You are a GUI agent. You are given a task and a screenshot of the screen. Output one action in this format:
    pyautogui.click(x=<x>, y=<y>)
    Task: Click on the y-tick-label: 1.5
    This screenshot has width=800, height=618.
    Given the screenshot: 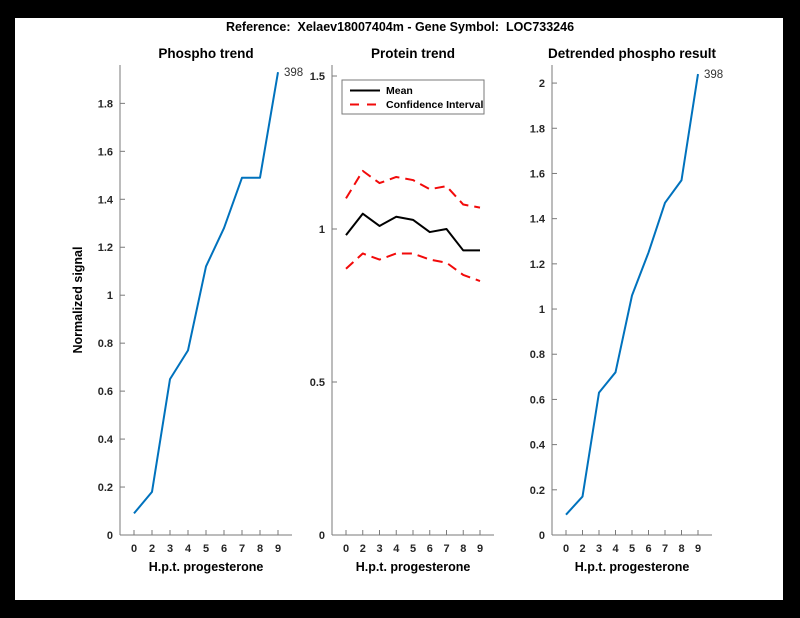 What is the action you would take?
    pyautogui.click(x=317, y=77)
    